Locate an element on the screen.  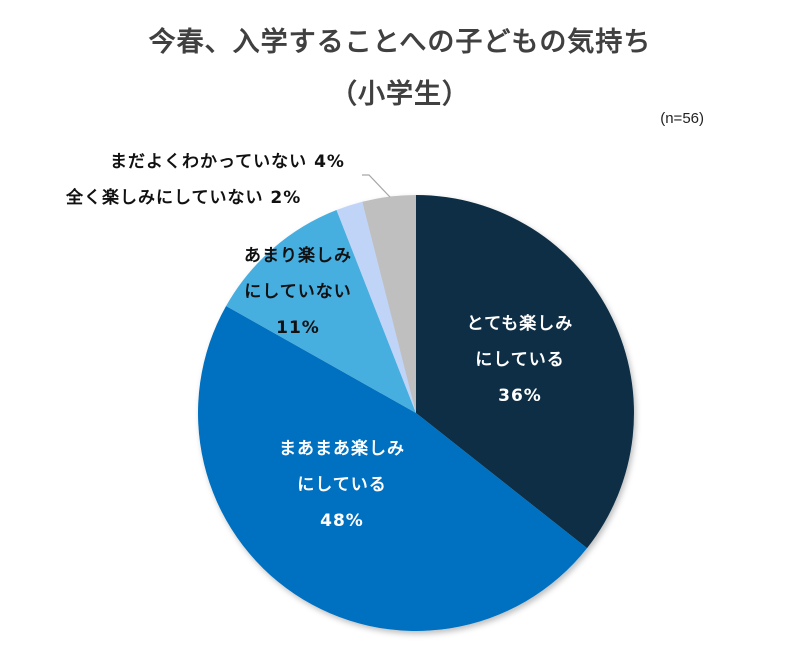
sample-size-label: (n=56) is located at coordinates (682, 118).